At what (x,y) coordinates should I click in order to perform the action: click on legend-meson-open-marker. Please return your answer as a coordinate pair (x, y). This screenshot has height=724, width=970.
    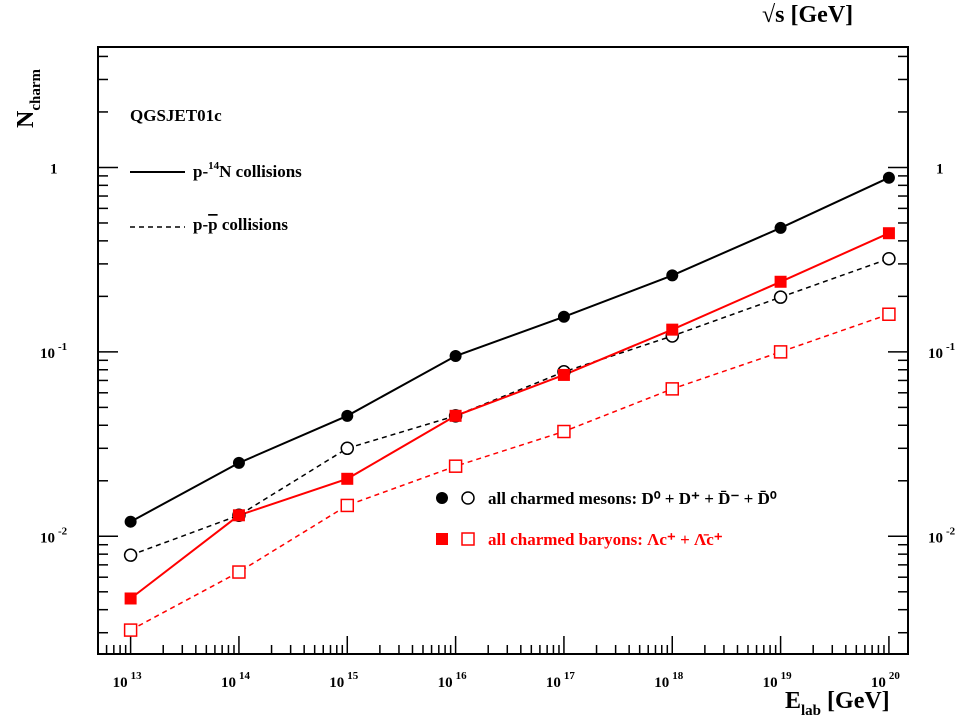
    Looking at the image, I should click on (468, 498).